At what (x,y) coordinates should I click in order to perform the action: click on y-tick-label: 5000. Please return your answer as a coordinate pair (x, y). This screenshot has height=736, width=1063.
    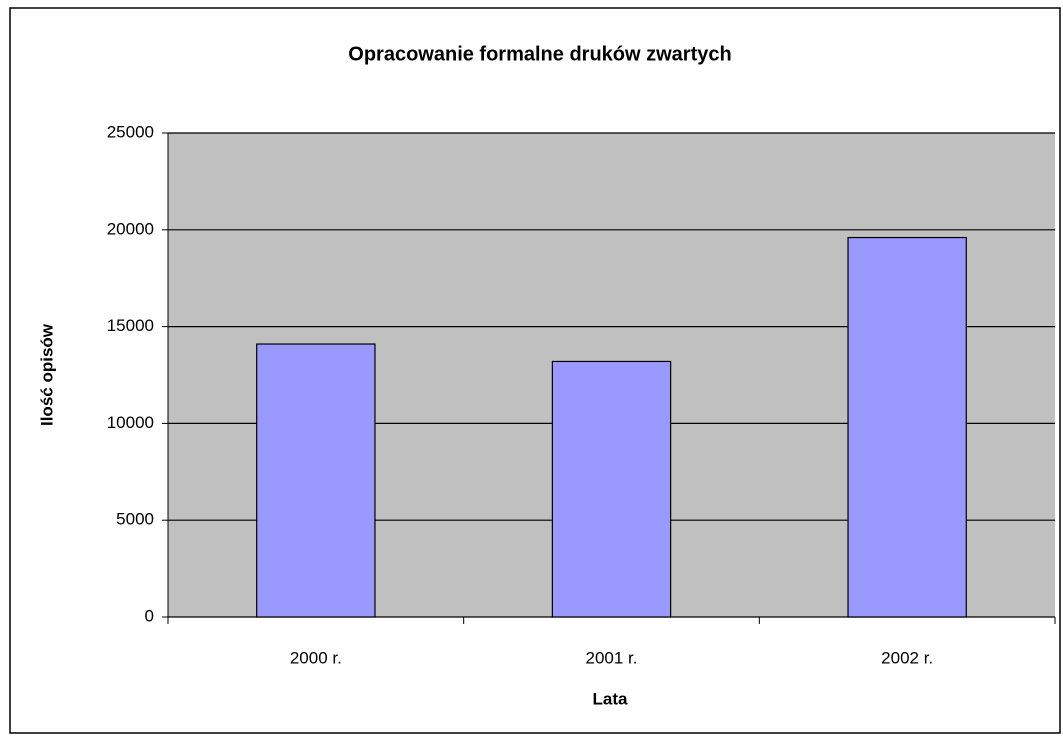
    Looking at the image, I should click on (135, 519).